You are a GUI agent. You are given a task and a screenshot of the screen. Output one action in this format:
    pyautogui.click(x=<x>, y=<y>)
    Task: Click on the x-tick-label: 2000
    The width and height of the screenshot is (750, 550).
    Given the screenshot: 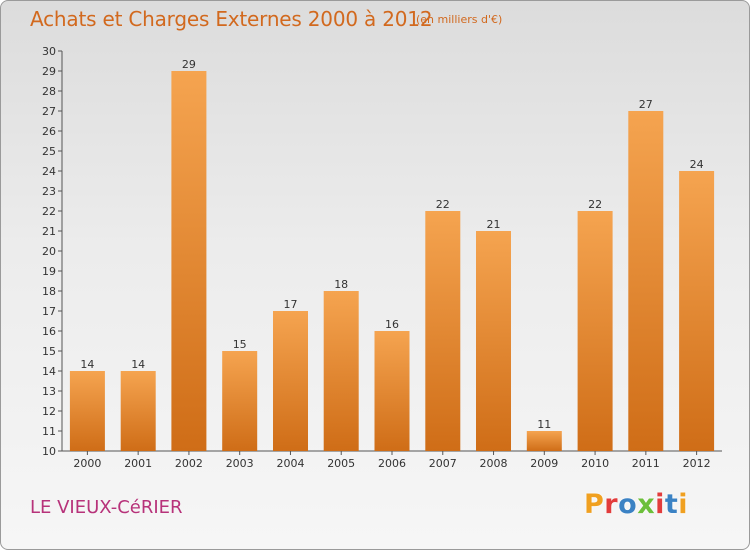 What is the action you would take?
    pyautogui.click(x=87, y=463)
    